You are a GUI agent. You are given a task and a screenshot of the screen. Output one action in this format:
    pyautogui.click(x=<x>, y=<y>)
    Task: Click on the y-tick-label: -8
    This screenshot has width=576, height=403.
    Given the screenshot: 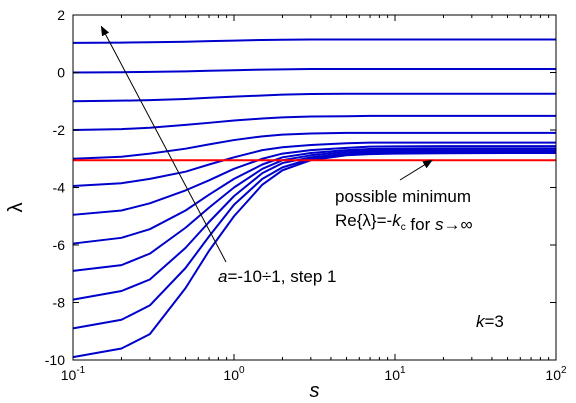 What is the action you would take?
    pyautogui.click(x=59, y=303)
    